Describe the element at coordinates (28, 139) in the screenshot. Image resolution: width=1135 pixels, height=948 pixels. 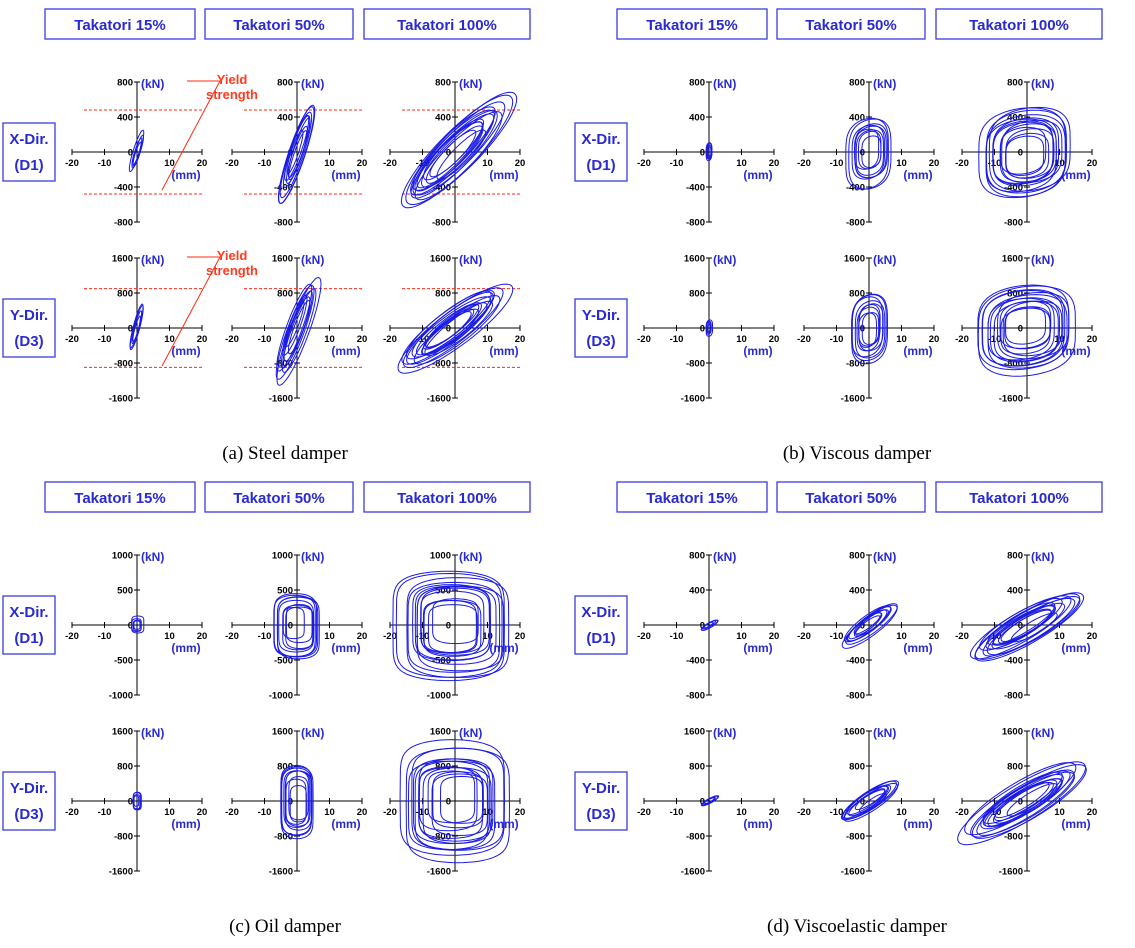
I see `row-label: X-Dir.` at that location.